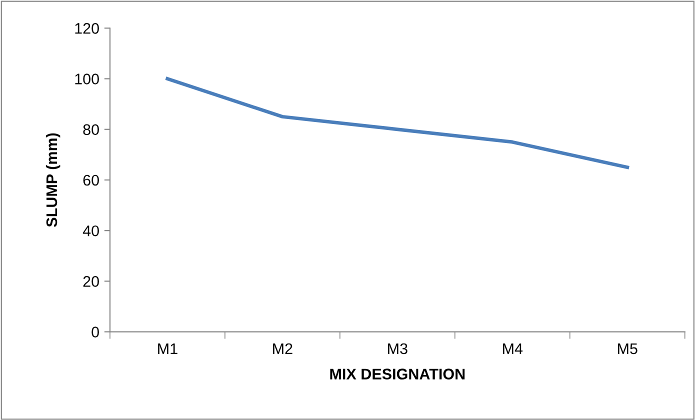 The width and height of the screenshot is (696, 420). Describe the element at coordinates (53, 180) in the screenshot. I see `y-axis-title: SLUMP (mm)` at that location.